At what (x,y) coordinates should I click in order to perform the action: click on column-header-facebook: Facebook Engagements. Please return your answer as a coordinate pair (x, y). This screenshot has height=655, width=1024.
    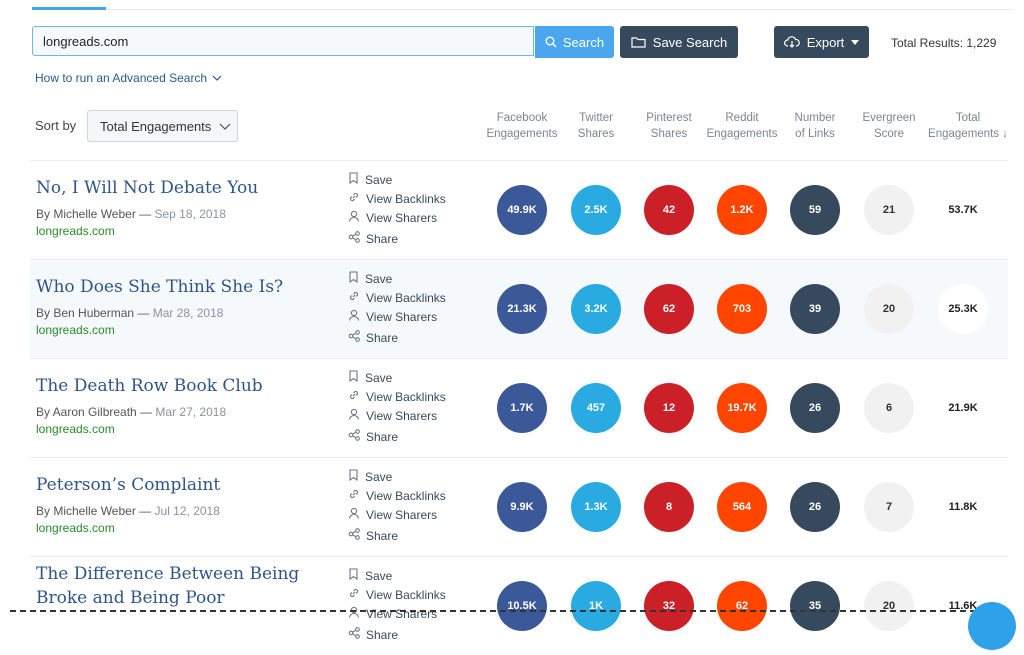
    Looking at the image, I should click on (522, 126).